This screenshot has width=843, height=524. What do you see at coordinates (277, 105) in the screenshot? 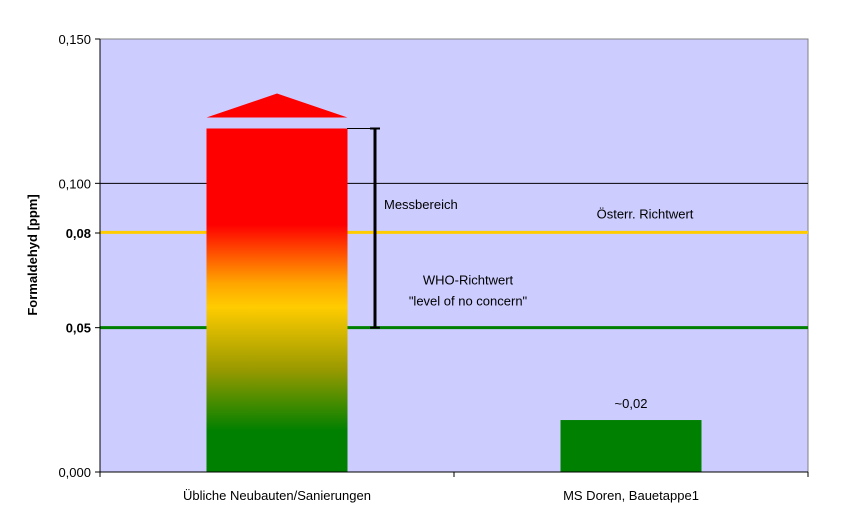
I see `up-arrow-icon` at bounding box center [277, 105].